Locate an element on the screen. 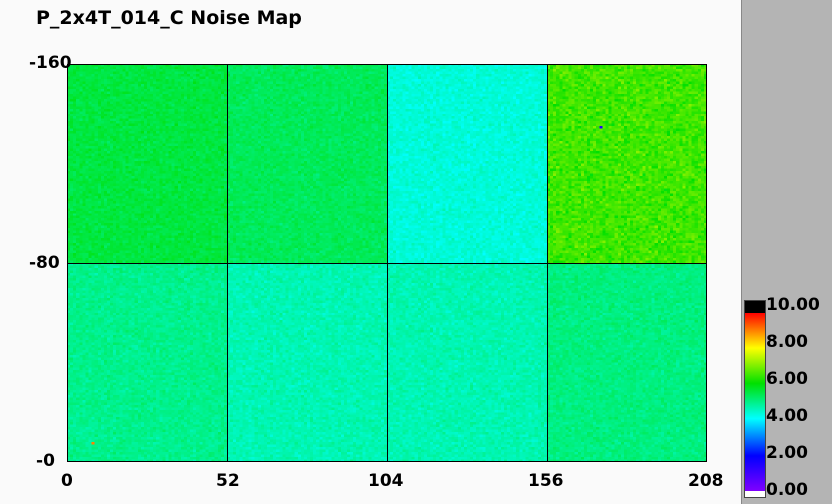 This screenshot has width=832, height=504. colorbar-tick-4: 4.00 is located at coordinates (787, 416).